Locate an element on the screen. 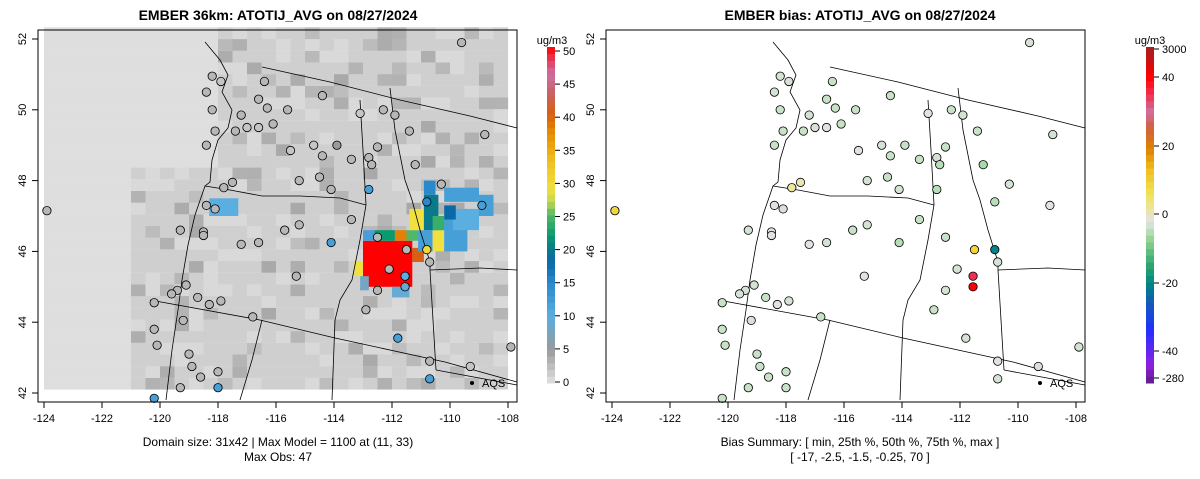 This screenshot has width=1200, height=479. model-hotspot-cell is located at coordinates (412, 235).